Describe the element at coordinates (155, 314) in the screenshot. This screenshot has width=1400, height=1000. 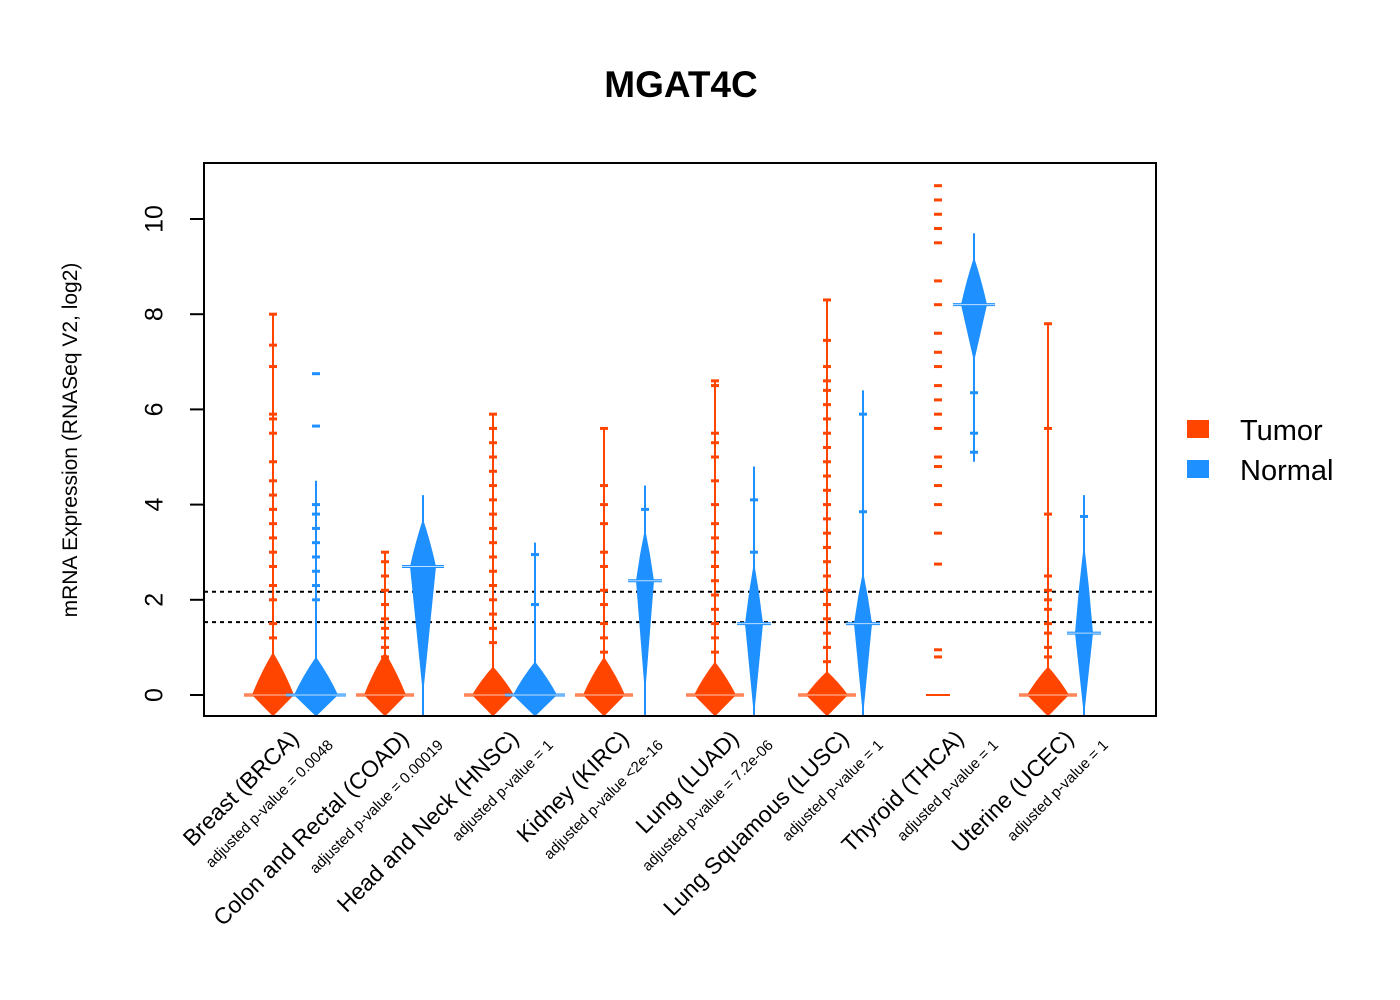
I see `y-tick-label: 8` at that location.